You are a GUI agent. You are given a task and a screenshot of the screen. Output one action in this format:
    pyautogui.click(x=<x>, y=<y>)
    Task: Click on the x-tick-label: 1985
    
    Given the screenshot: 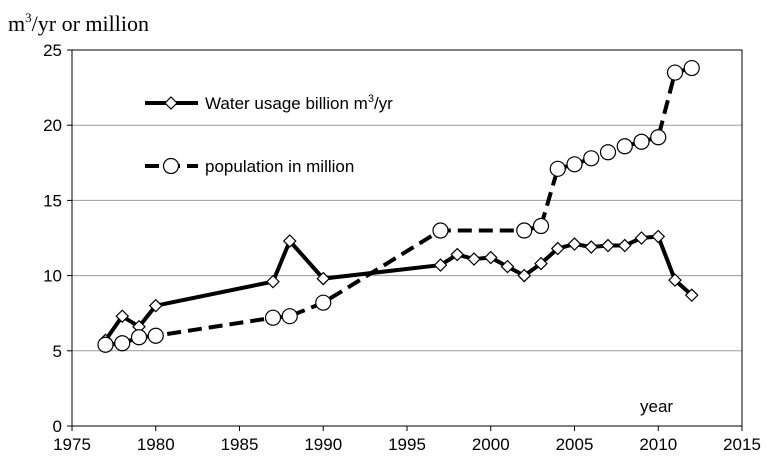 What is the action you would take?
    pyautogui.click(x=240, y=444)
    